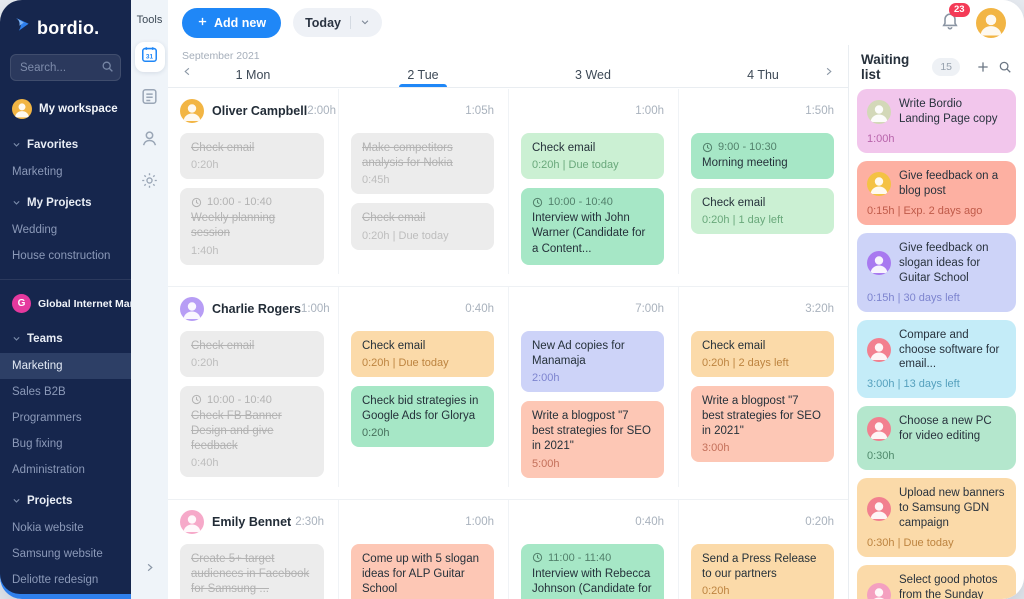 This screenshot has width=1024, height=599. I want to click on sidebar-item-organization: G Global Internet Marketing, so click(65, 303).